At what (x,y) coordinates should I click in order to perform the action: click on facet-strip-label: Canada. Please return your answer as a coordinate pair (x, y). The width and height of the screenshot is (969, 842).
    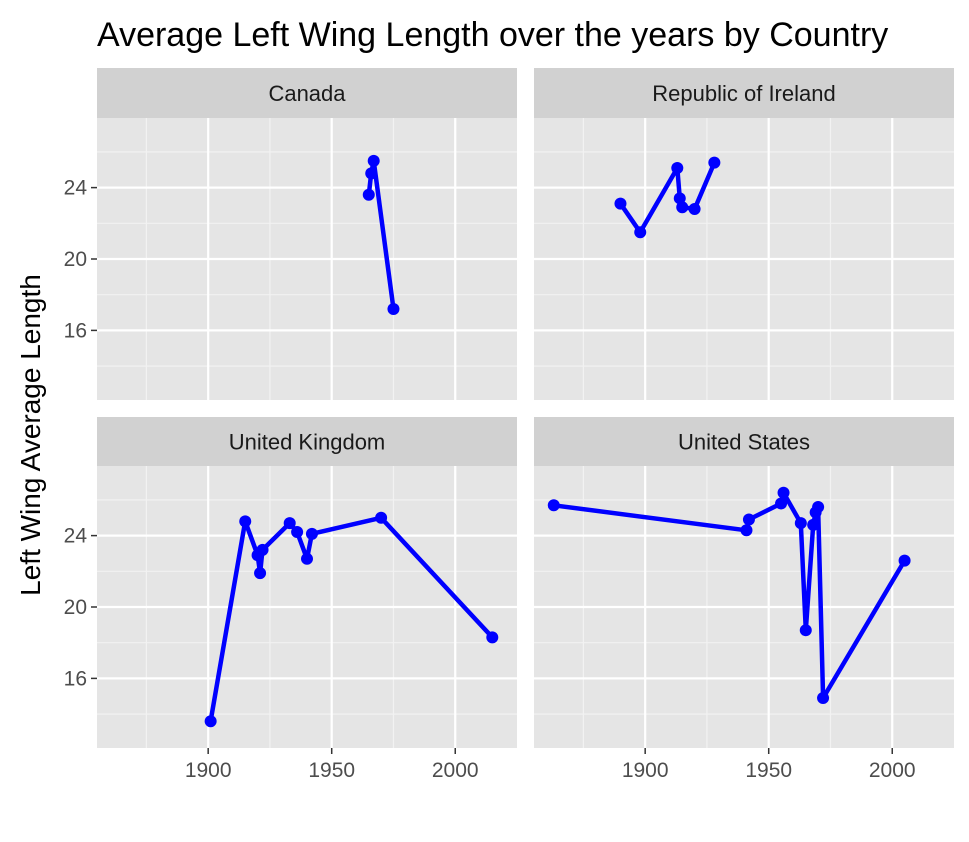
    Looking at the image, I should click on (307, 93).